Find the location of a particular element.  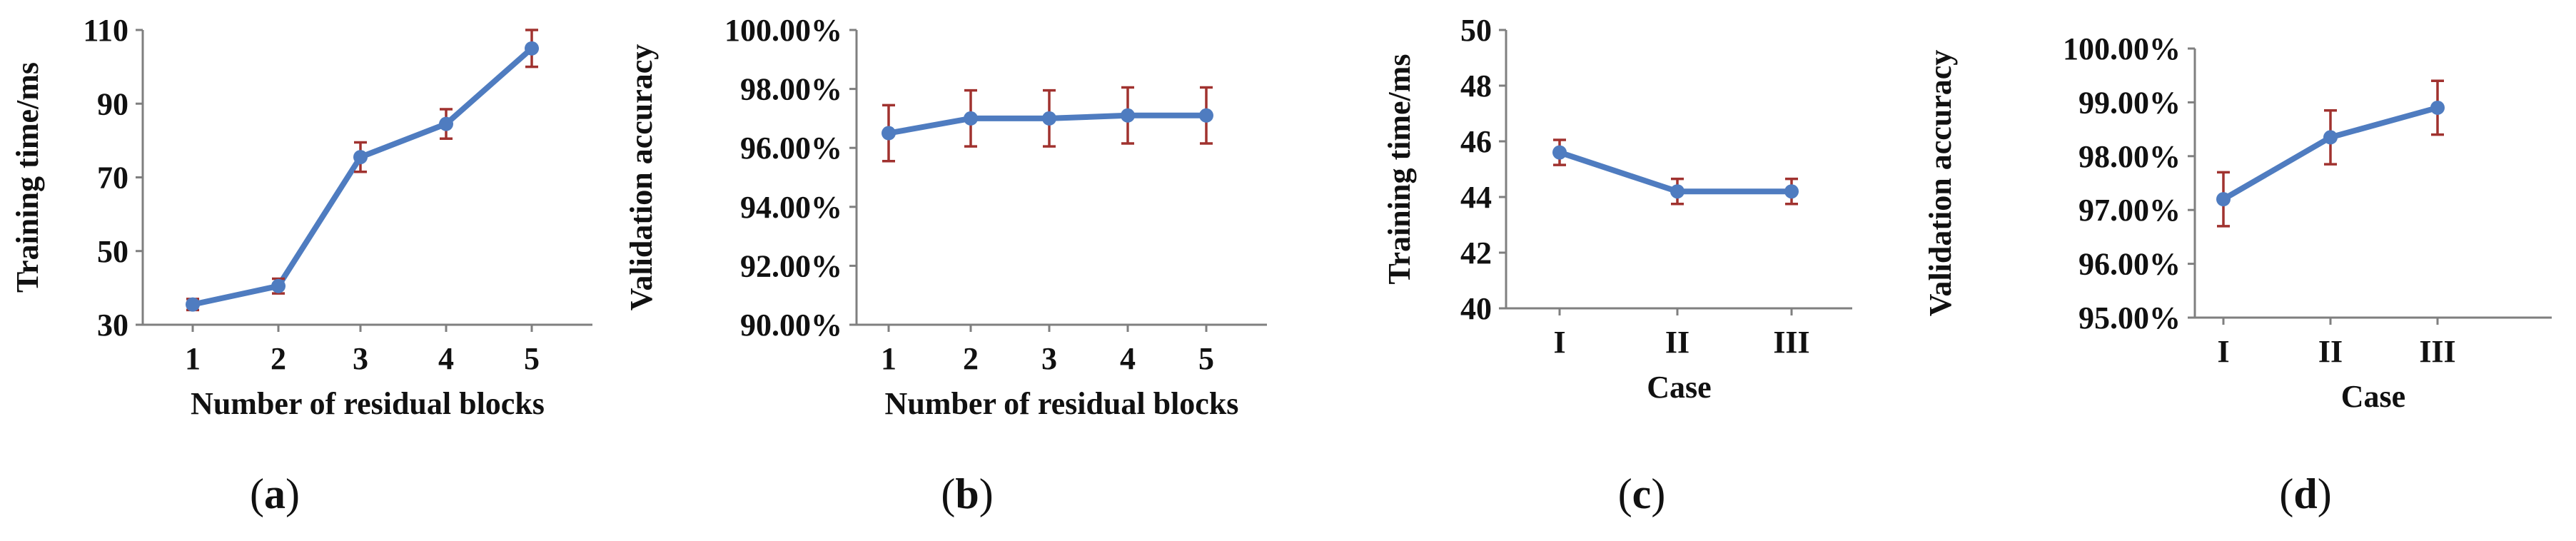

panel-label: (d) is located at coordinates (2305, 493).